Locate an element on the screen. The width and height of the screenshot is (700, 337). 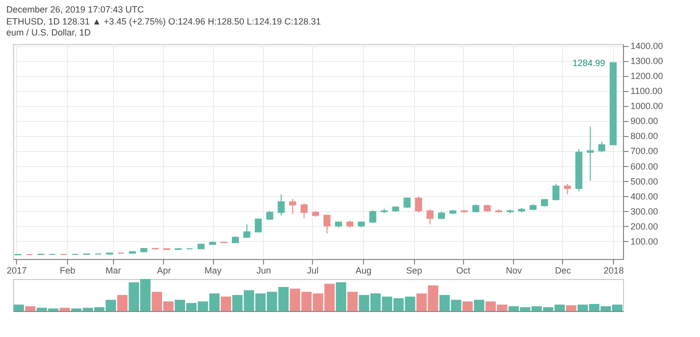
x-tick-label: Jul is located at coordinates (313, 271).